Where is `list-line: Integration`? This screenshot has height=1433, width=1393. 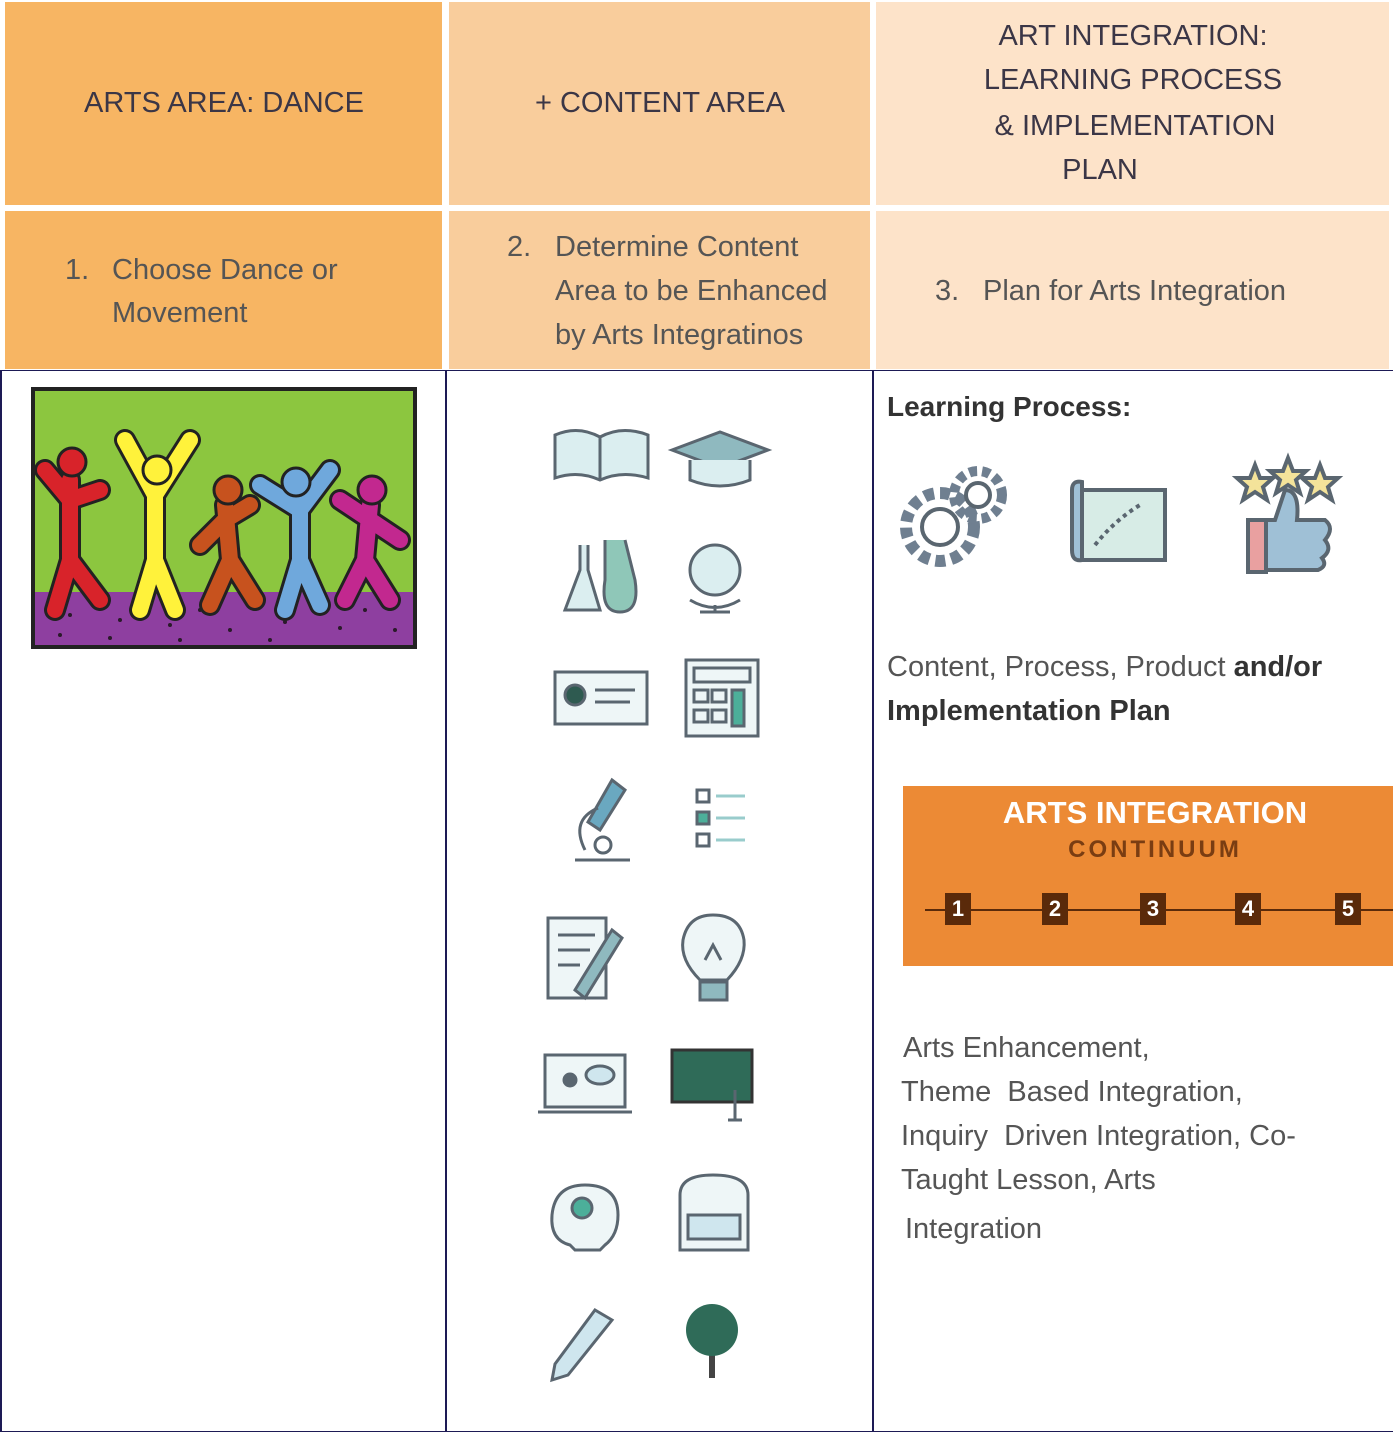 list-line: Integration is located at coordinates (974, 1229).